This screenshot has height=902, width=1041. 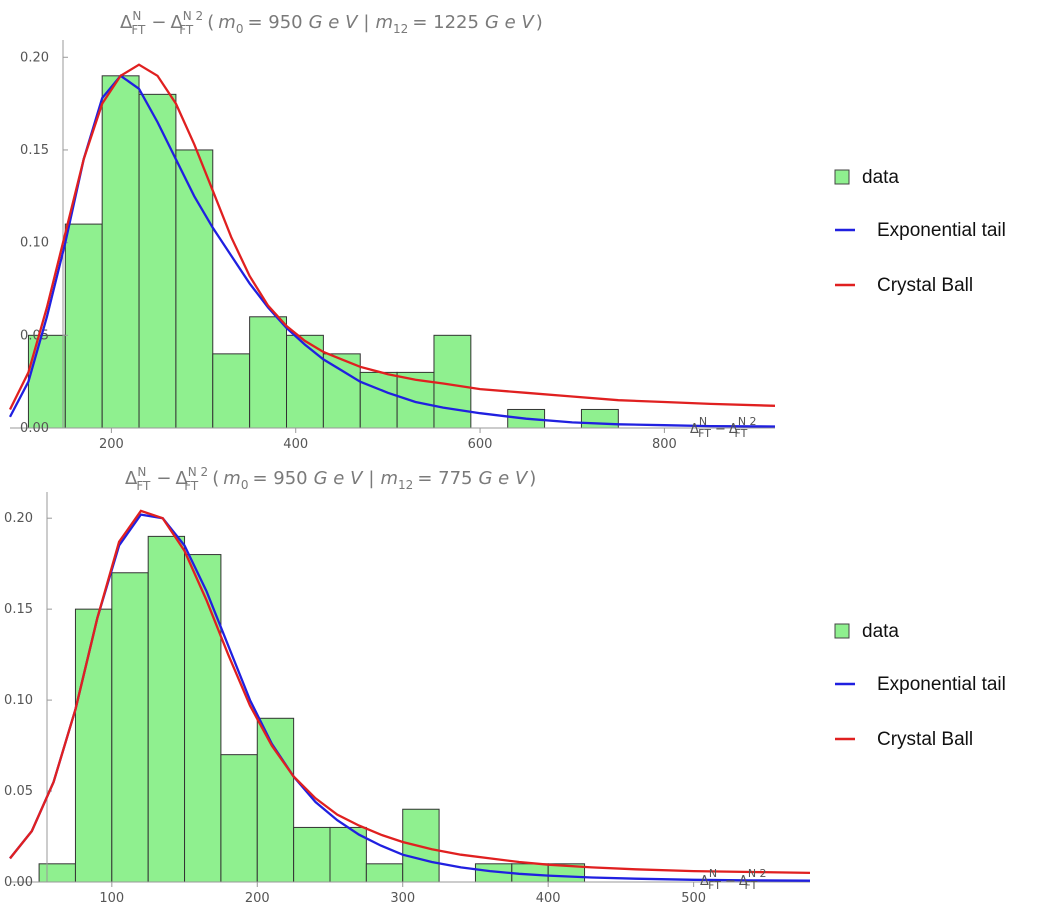 What do you see at coordinates (747, 421) in the screenshot?
I see `x-label-part-sup_n2: N 2` at bounding box center [747, 421].